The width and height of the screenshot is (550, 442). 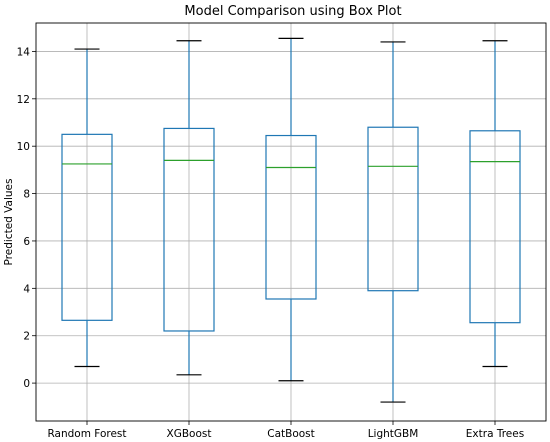 What do you see at coordinates (189, 434) in the screenshot?
I see `x-tick-label: XGBoost` at bounding box center [189, 434].